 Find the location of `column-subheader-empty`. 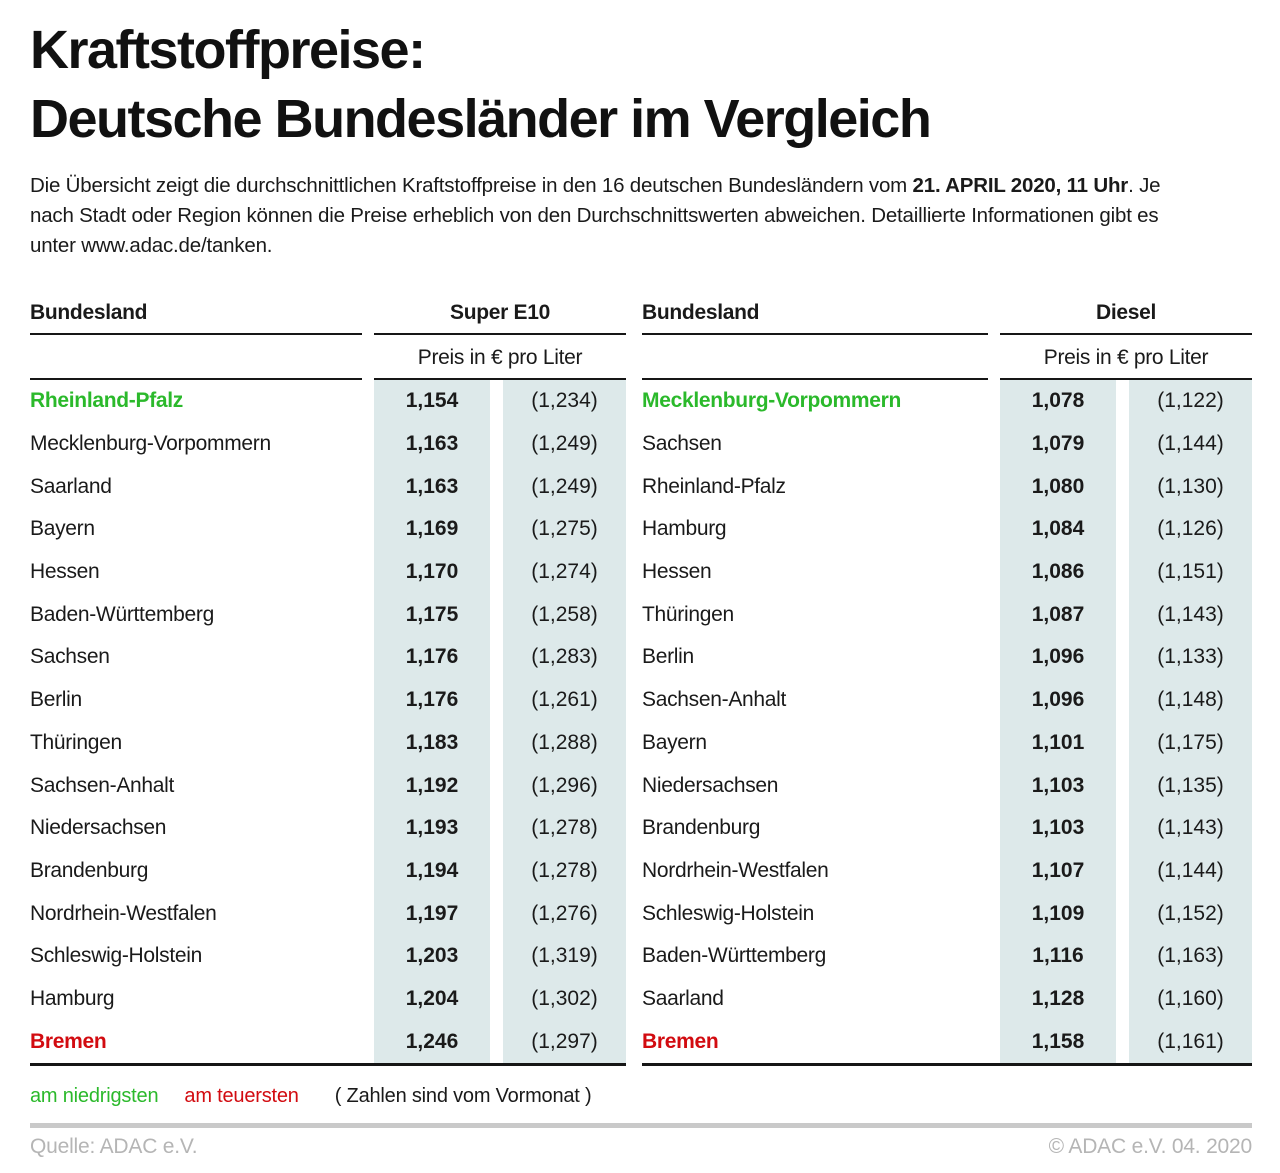

column-subheader-empty is located at coordinates (815, 357).